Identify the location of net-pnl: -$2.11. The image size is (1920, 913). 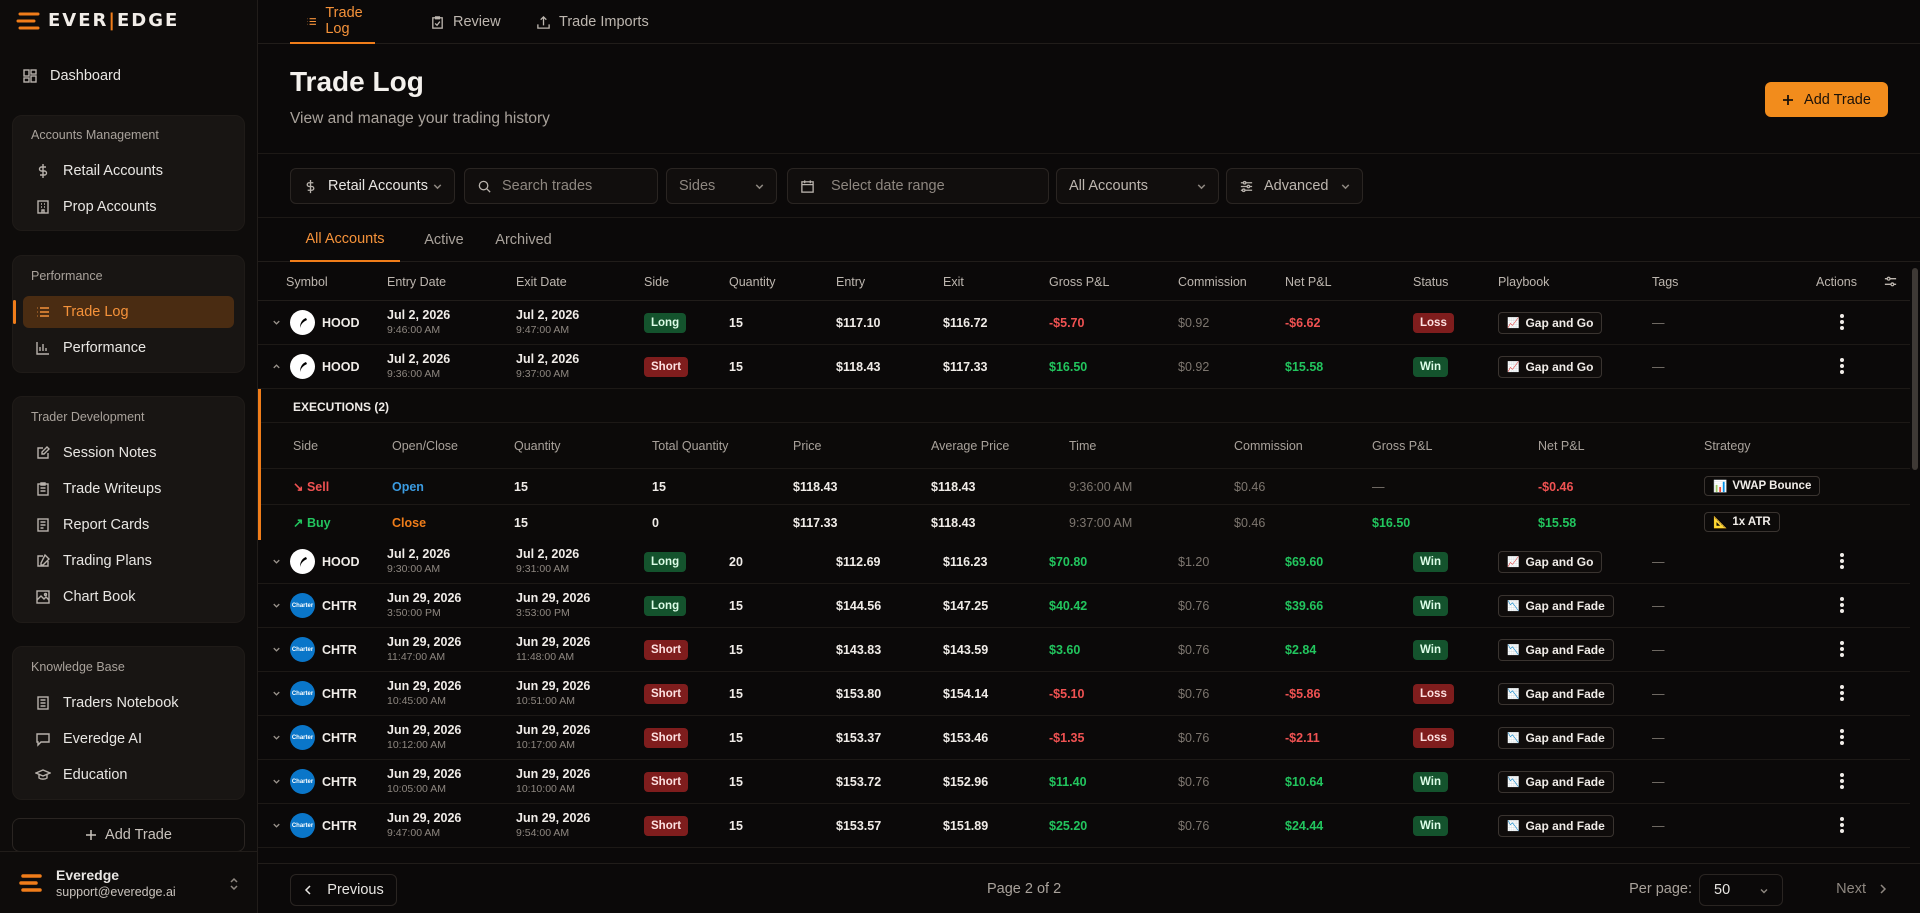
(1302, 738).